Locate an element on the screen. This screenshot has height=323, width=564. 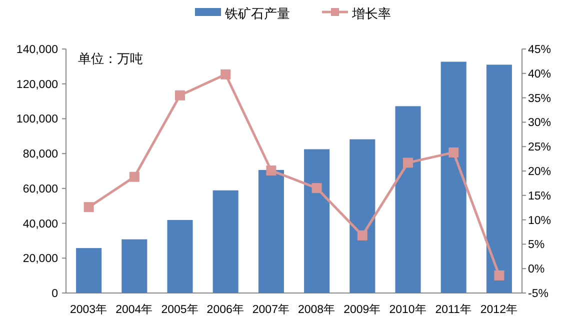
y2-tick-label: 20% is located at coordinates (540, 172).